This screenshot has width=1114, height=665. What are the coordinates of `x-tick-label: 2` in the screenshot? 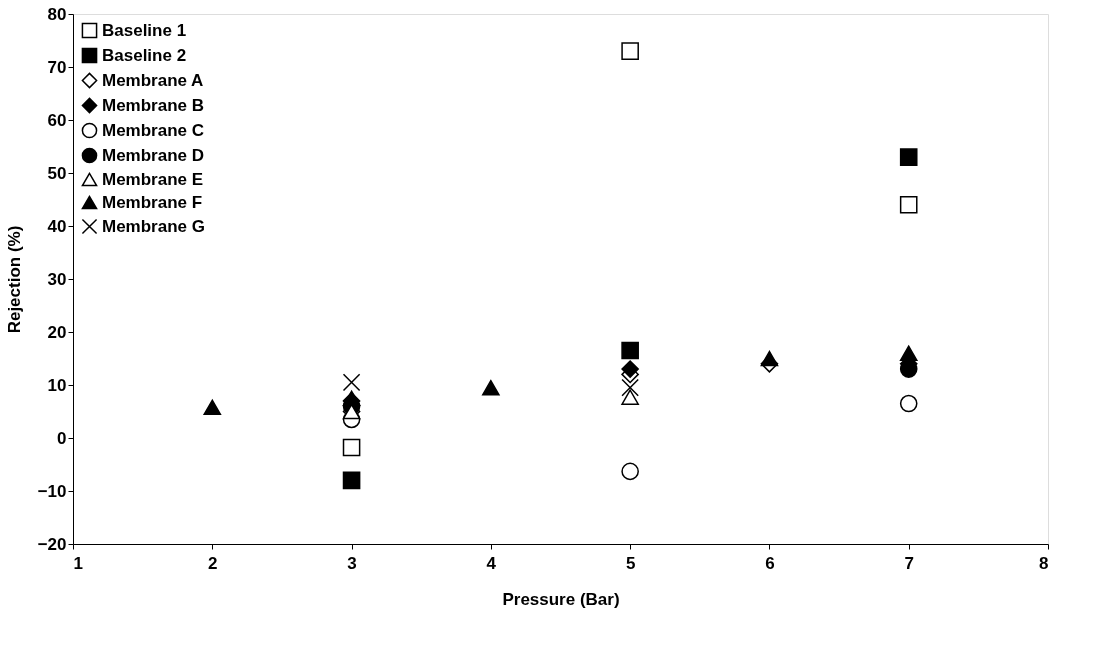 It's located at (213, 563).